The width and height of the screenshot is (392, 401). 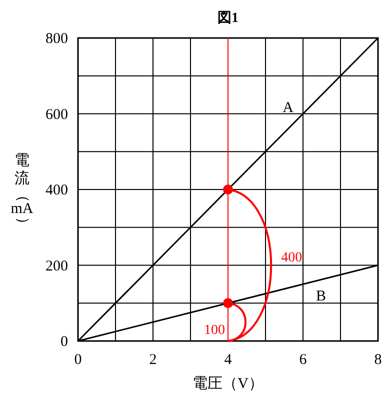 What do you see at coordinates (228, 18) in the screenshot?
I see `chart-title: 図1` at bounding box center [228, 18].